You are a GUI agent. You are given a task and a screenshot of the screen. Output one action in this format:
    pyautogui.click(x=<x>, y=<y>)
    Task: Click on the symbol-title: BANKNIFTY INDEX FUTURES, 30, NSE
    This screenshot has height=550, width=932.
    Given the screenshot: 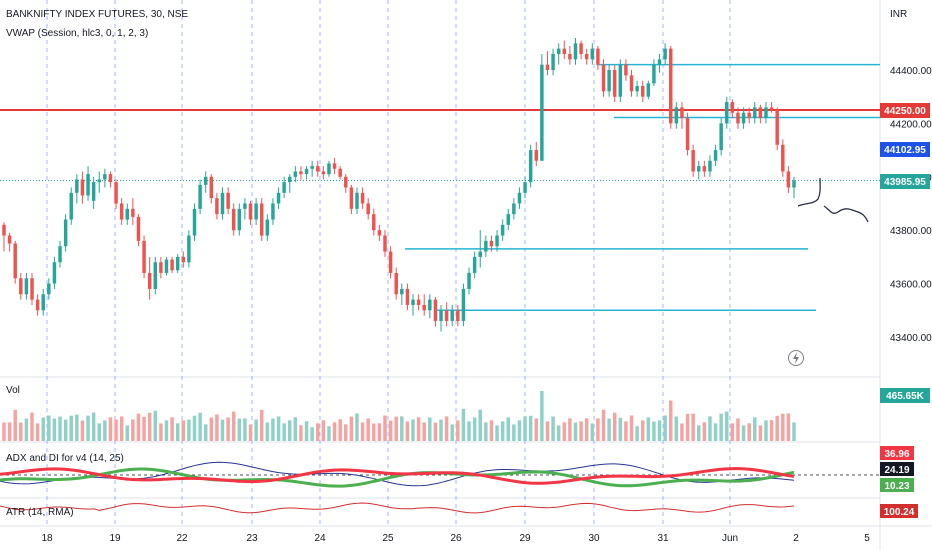 What is the action you would take?
    pyautogui.click(x=97, y=14)
    